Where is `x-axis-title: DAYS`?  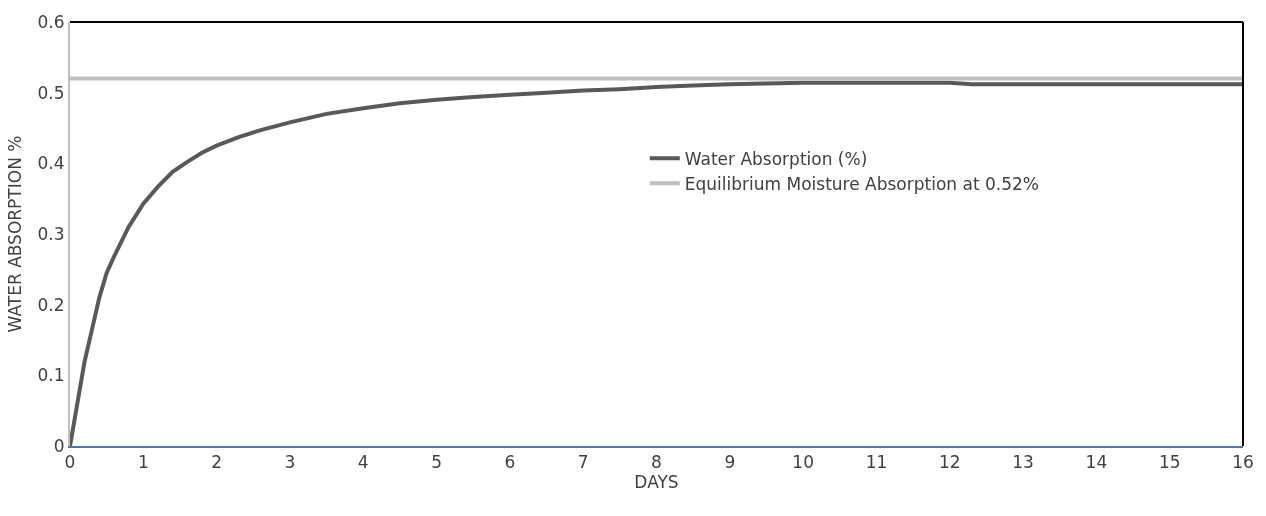
x-axis-title: DAYS is located at coordinates (656, 482).